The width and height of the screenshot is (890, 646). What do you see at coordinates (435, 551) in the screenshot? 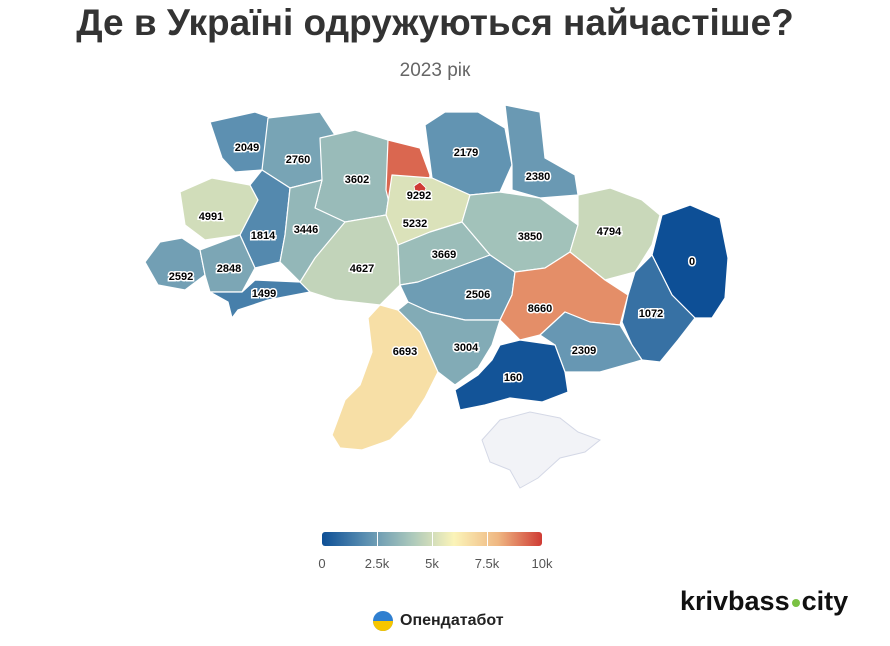
I see `color-legend: 0 2.5k 5k 7.5k 10k` at bounding box center [435, 551].